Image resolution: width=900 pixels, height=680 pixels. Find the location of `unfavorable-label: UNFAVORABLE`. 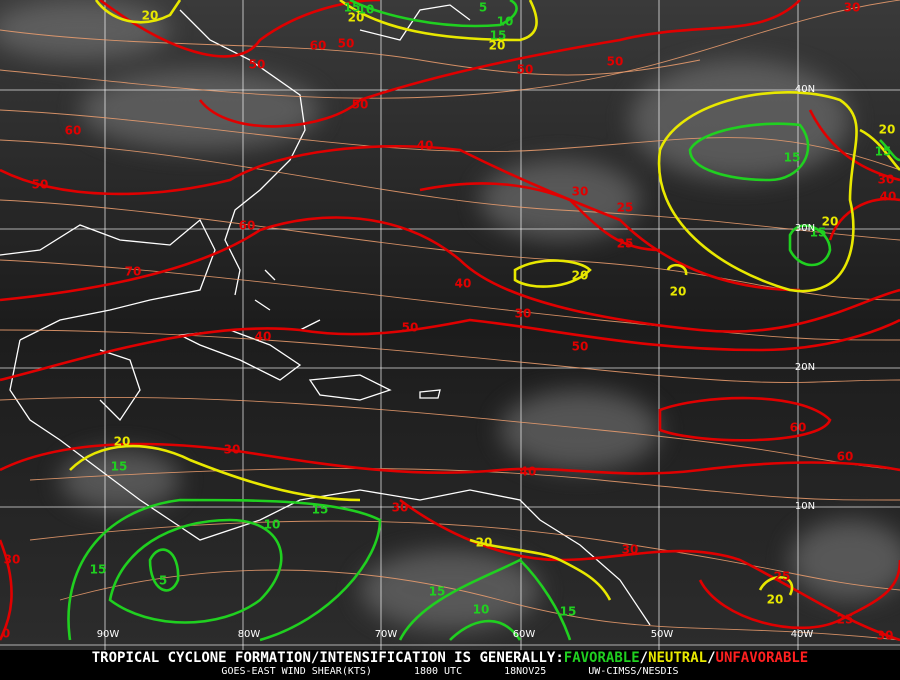

unfavorable-label: UNFAVORABLE is located at coordinates (762, 658).